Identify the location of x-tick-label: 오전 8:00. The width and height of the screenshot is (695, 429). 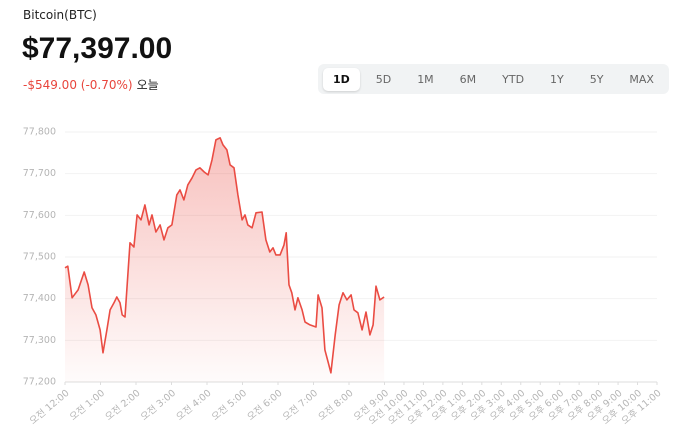
(335, 405).